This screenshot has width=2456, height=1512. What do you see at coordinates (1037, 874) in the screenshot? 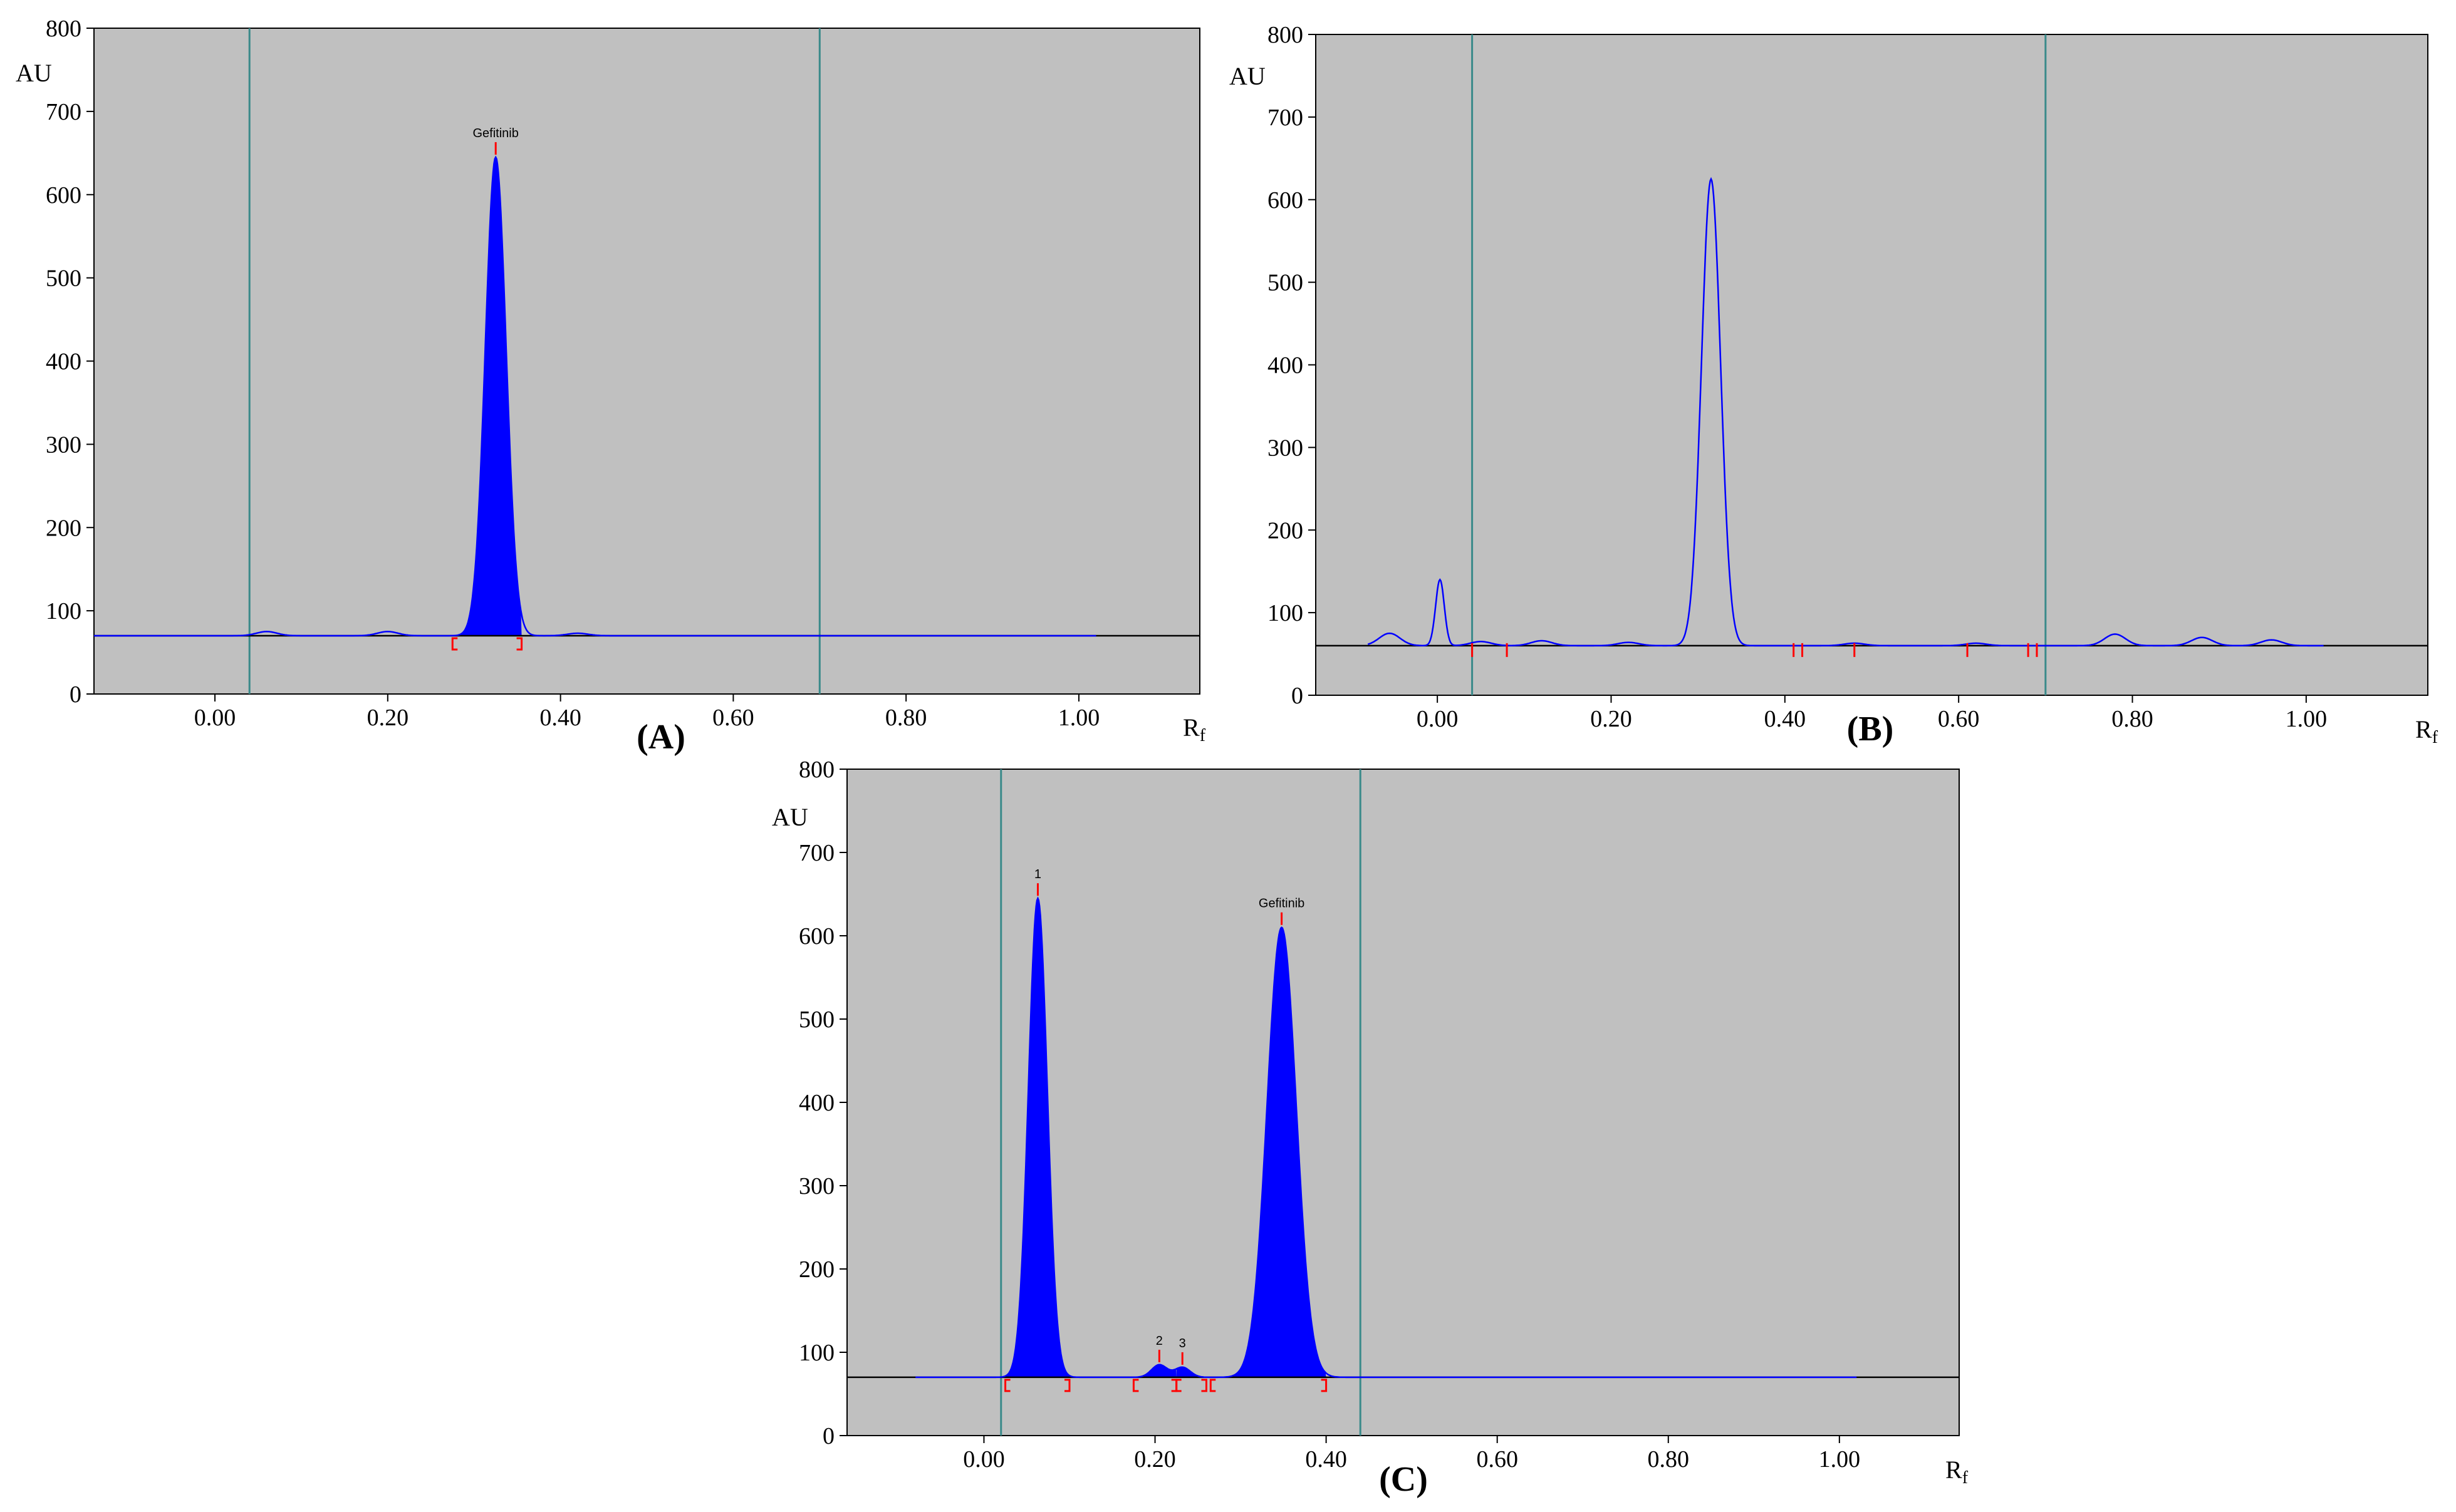
I see `peak-label-1: 1` at bounding box center [1037, 874].